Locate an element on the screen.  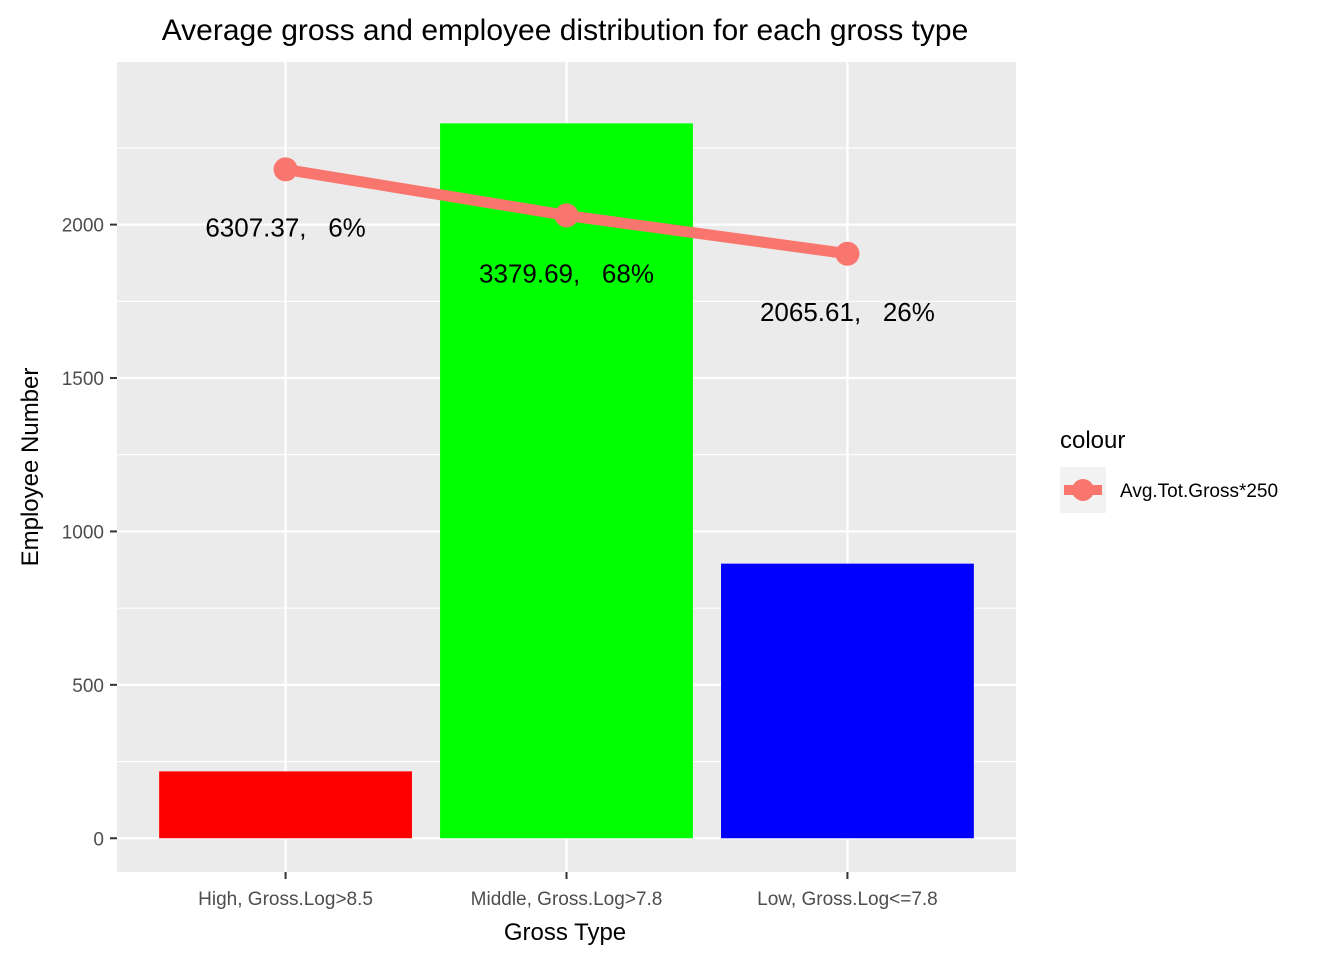
x-tick-label: High, Gross.Log>8.5 is located at coordinates (285, 899).